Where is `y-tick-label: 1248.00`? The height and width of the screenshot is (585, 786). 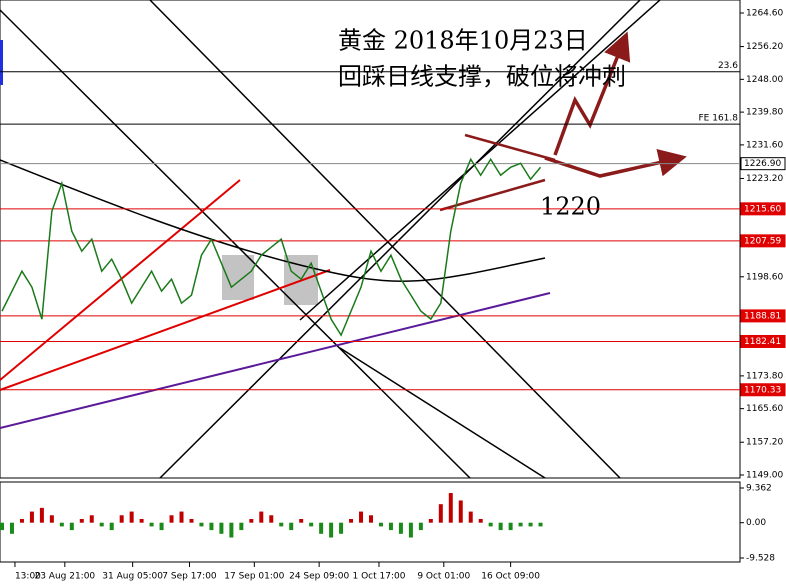 y-tick-label: 1248.00 is located at coordinates (764, 80).